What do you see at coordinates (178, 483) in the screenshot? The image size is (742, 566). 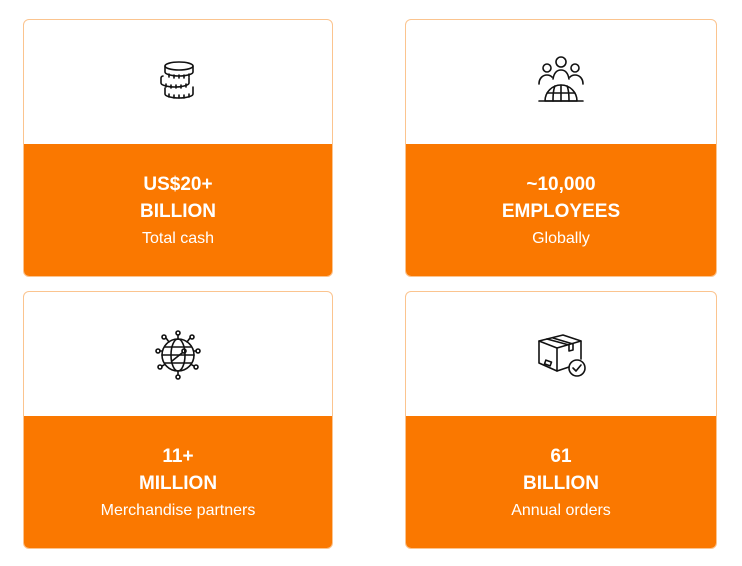 I see `stat-unit: MILLION` at bounding box center [178, 483].